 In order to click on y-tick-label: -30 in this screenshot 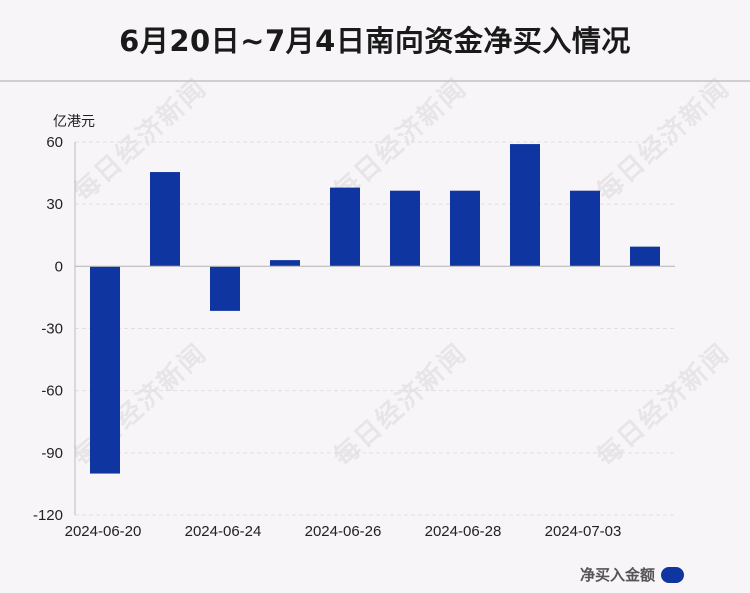, I will do `click(52, 329)`.